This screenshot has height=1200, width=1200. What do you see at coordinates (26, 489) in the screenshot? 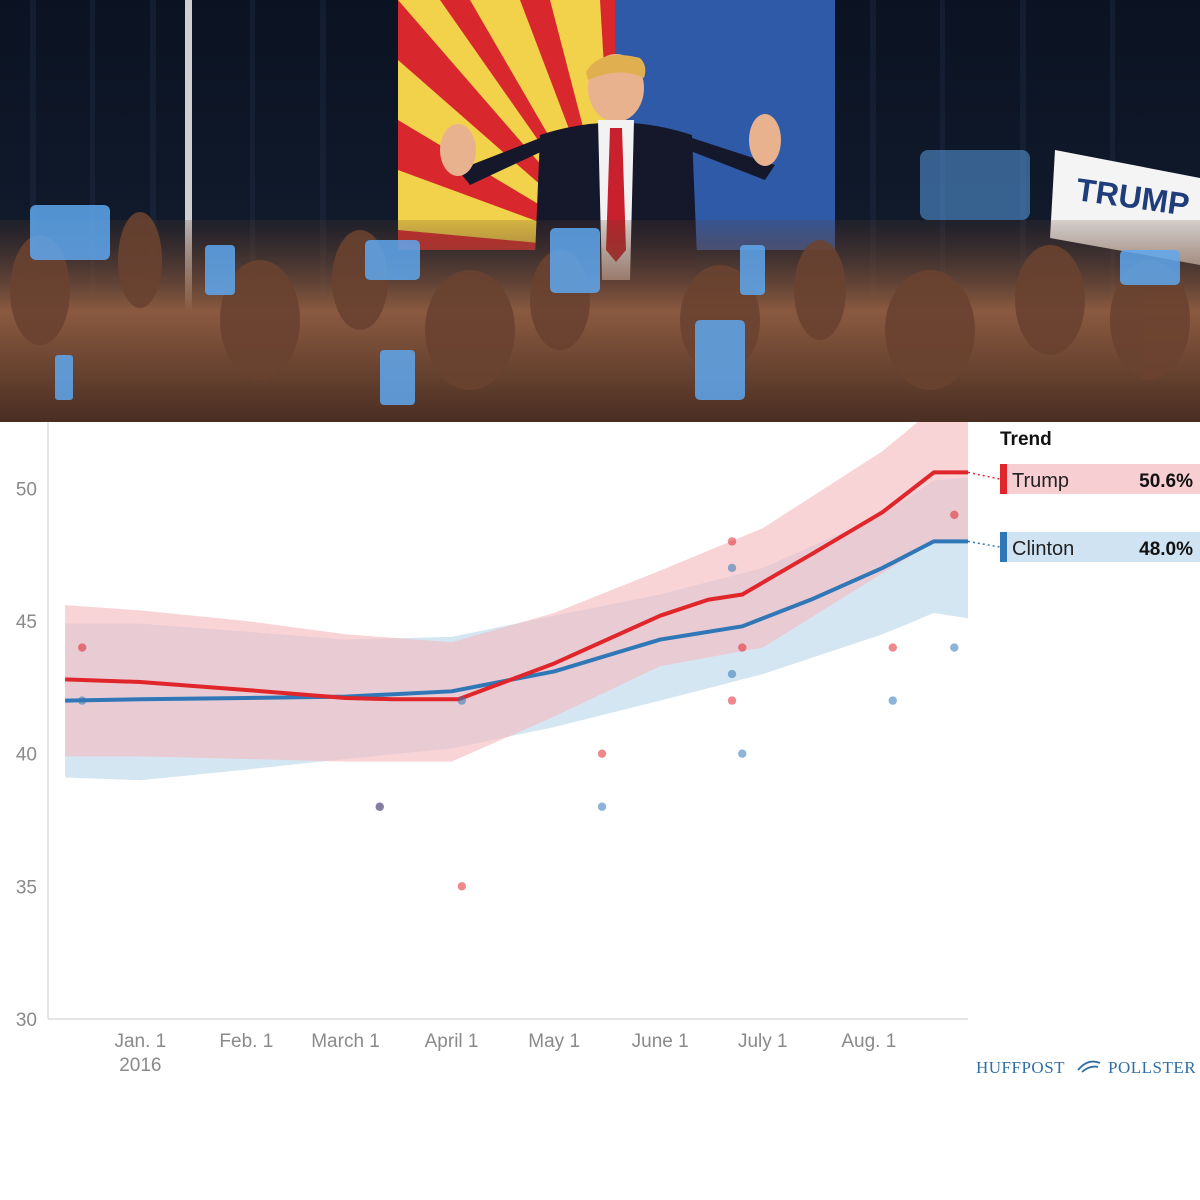
I see `y-tick-label: 50` at bounding box center [26, 489].